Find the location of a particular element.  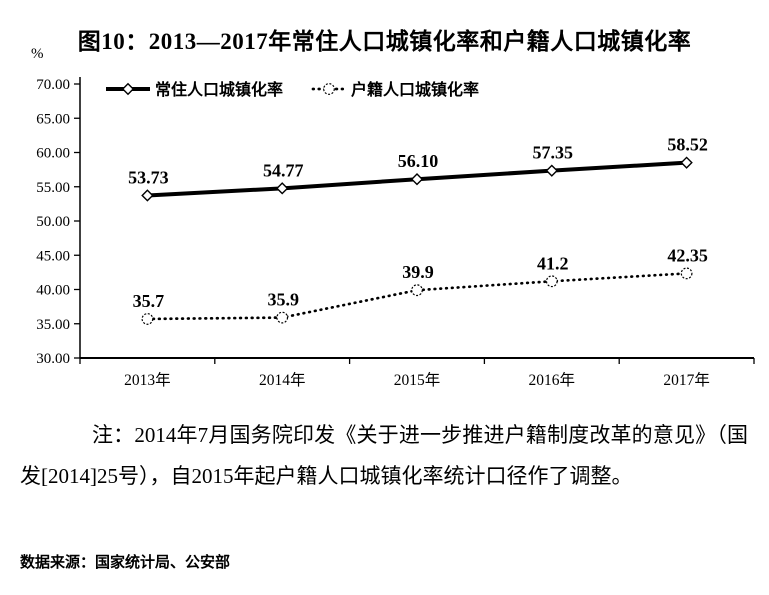

x-category-label: 2013年 is located at coordinates (147, 380).